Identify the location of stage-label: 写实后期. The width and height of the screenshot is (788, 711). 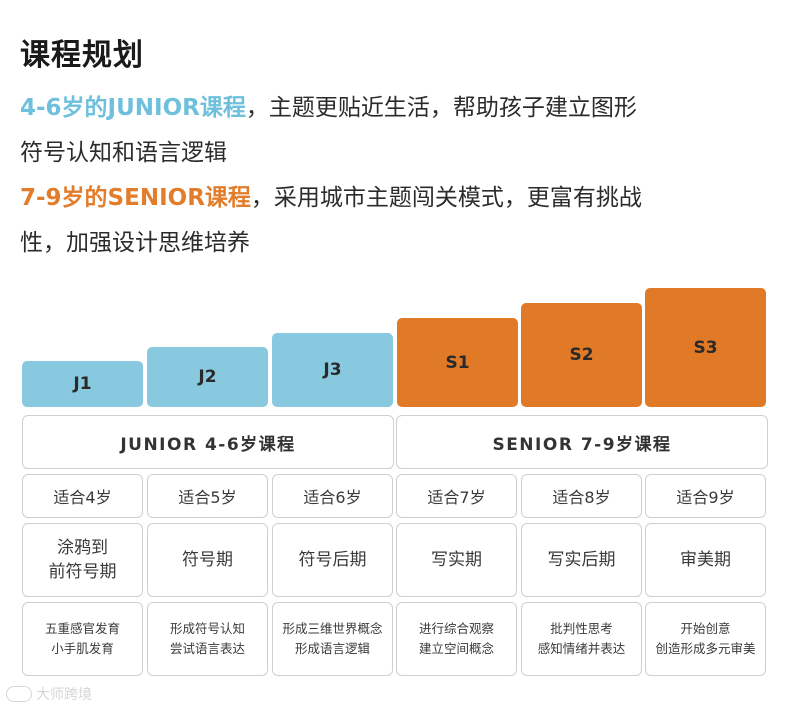
(581, 560).